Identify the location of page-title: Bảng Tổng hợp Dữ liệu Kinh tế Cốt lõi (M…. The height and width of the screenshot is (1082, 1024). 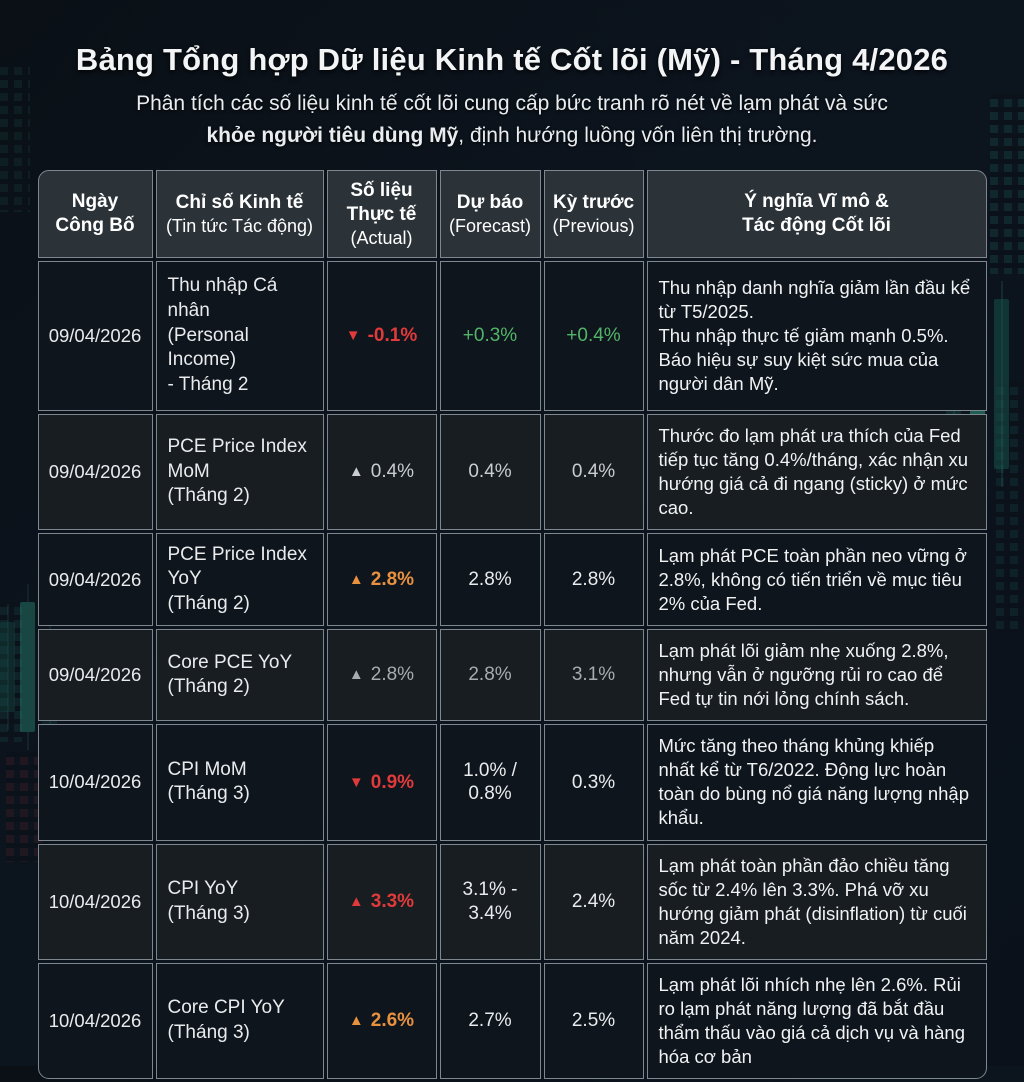
(512, 59).